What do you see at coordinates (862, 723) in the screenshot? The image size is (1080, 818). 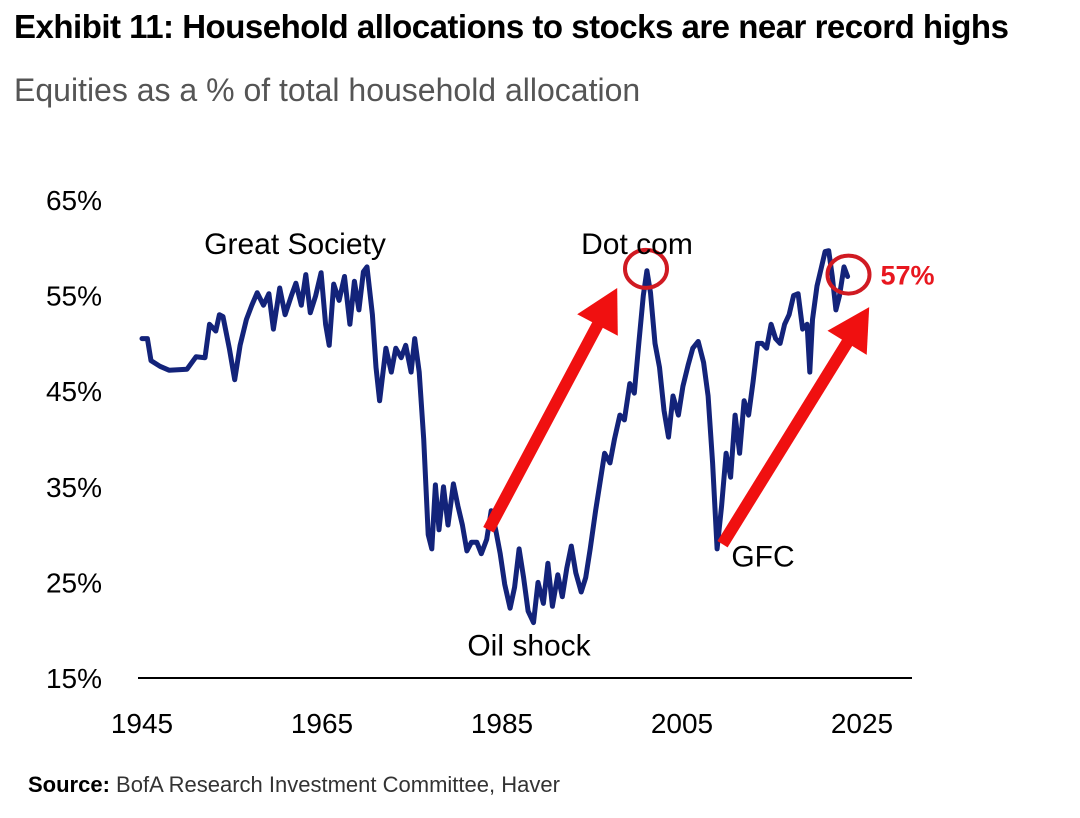 I see `x-tick-label: 2025` at bounding box center [862, 723].